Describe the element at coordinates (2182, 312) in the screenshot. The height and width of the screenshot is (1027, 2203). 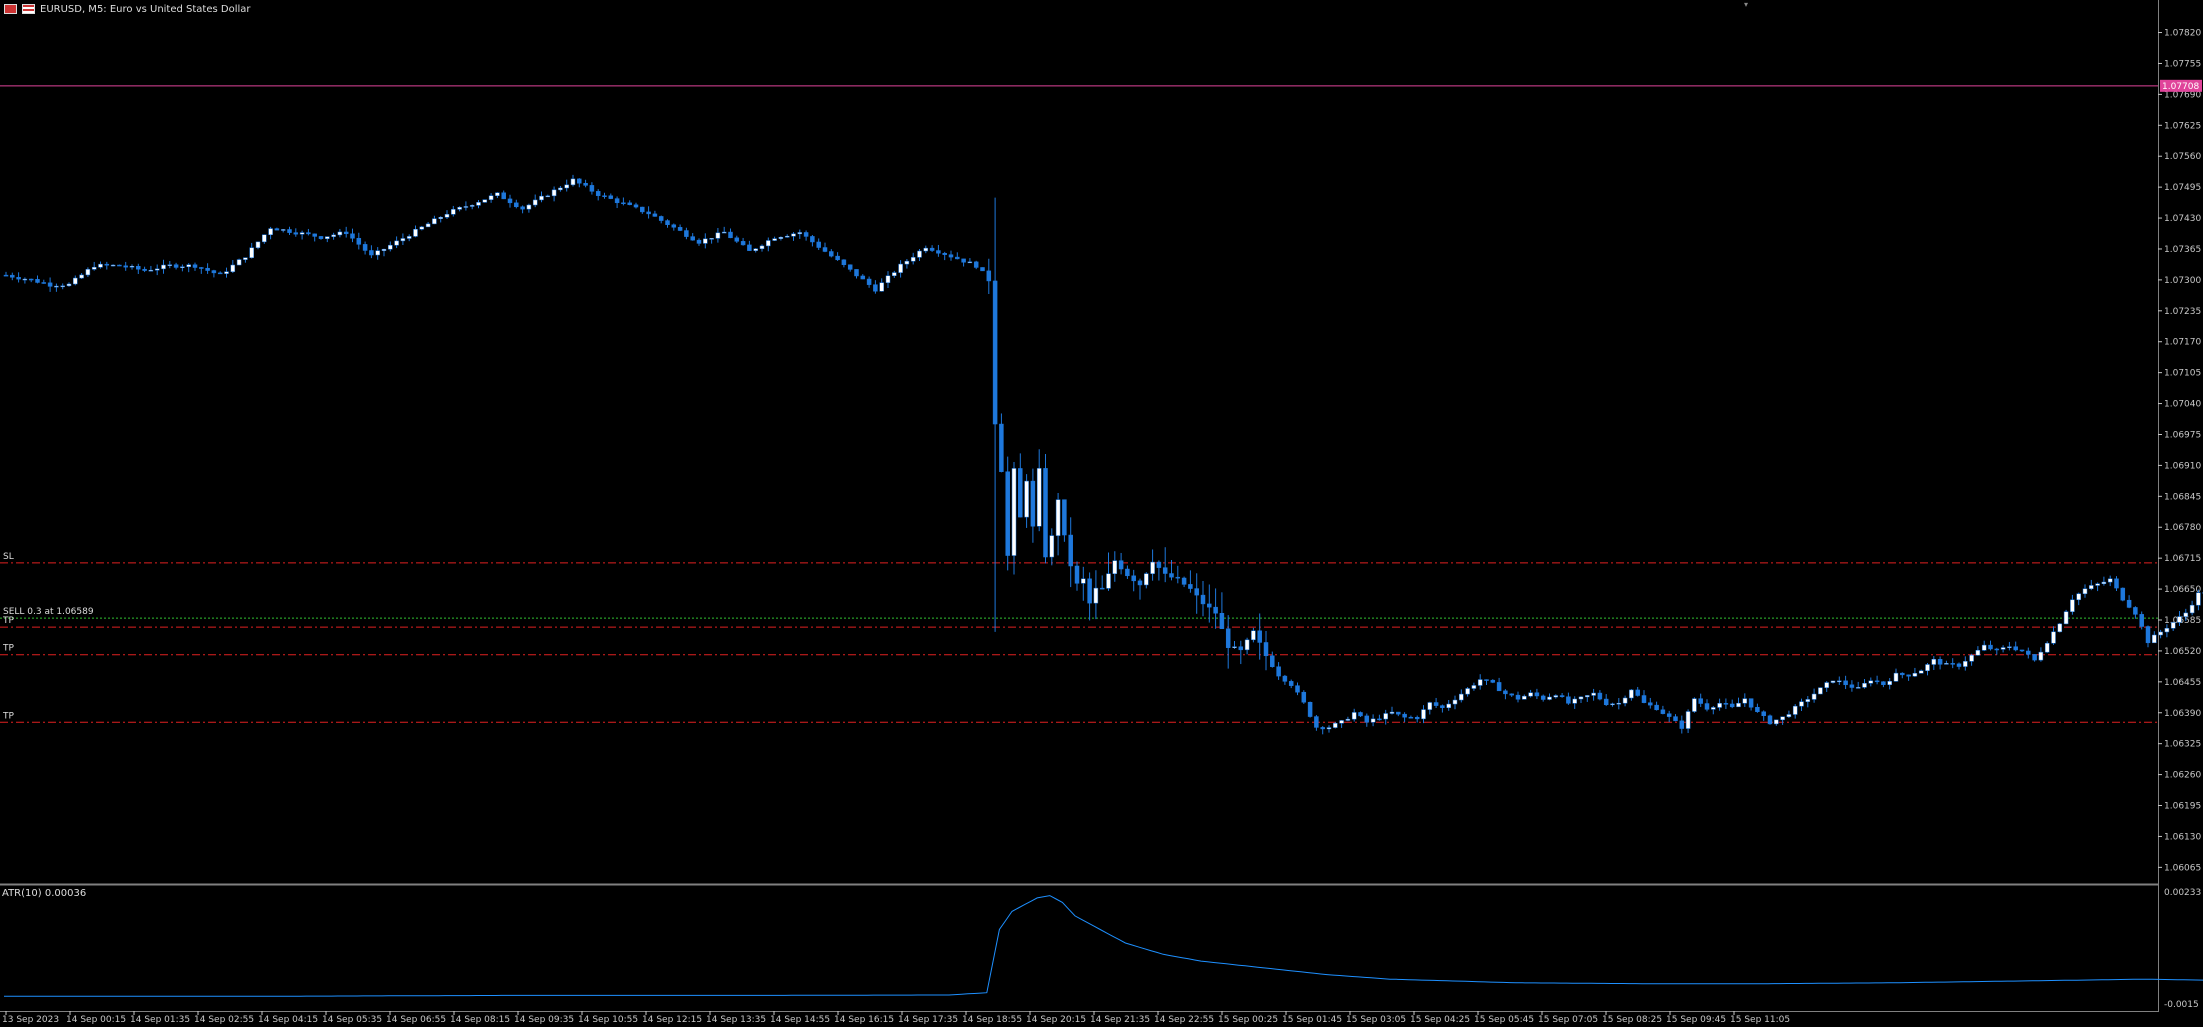
I see `price-tick-label: 1.07235` at that location.